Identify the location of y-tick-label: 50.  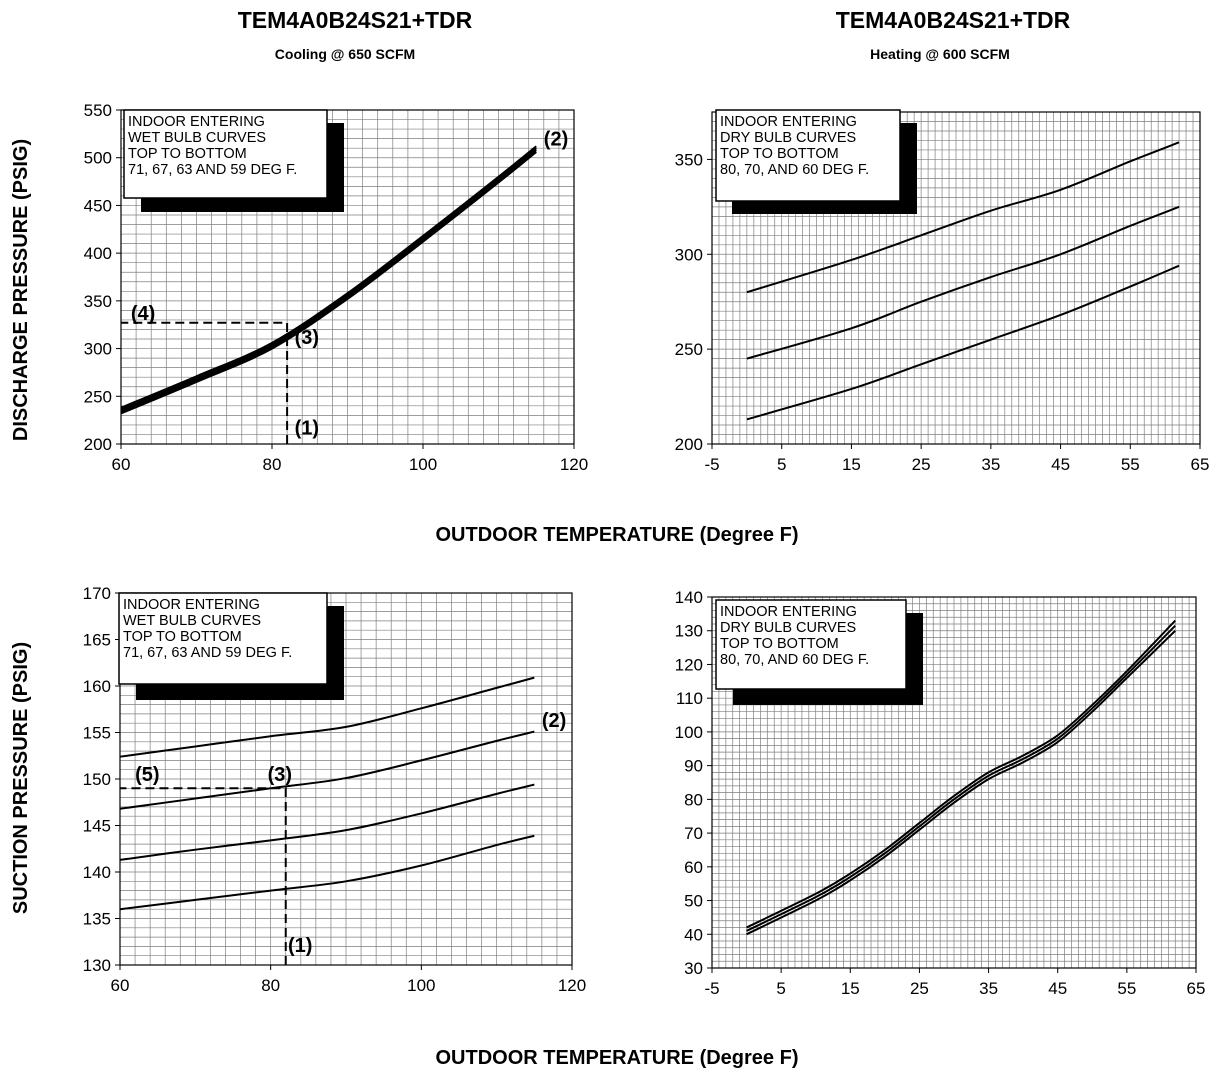
(693, 901).